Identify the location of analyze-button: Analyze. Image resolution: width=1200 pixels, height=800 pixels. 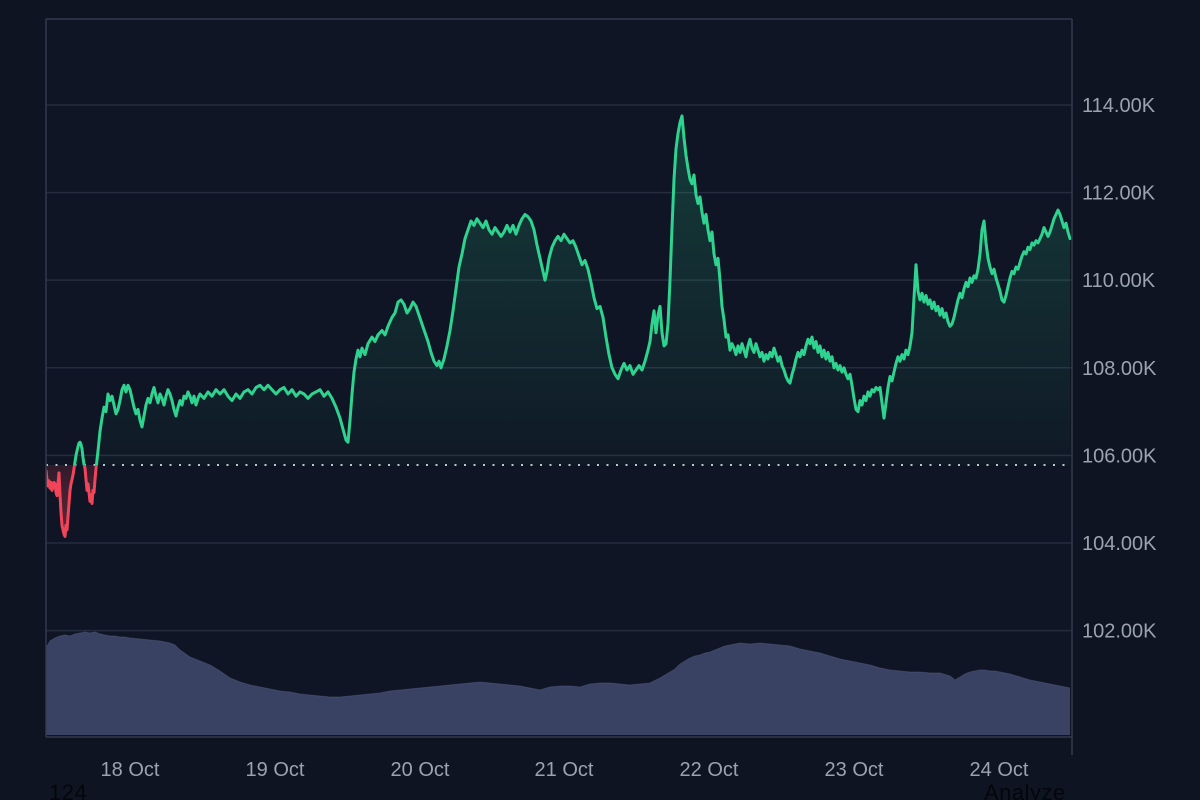
(1025, 790).